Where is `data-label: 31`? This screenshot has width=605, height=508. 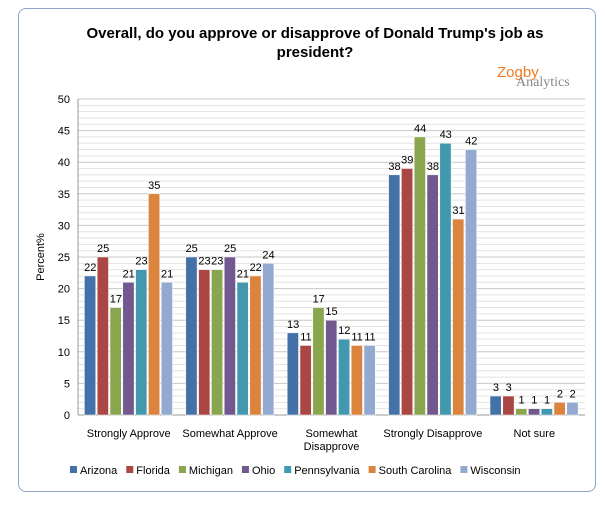
data-label: 31 is located at coordinates (458, 211).